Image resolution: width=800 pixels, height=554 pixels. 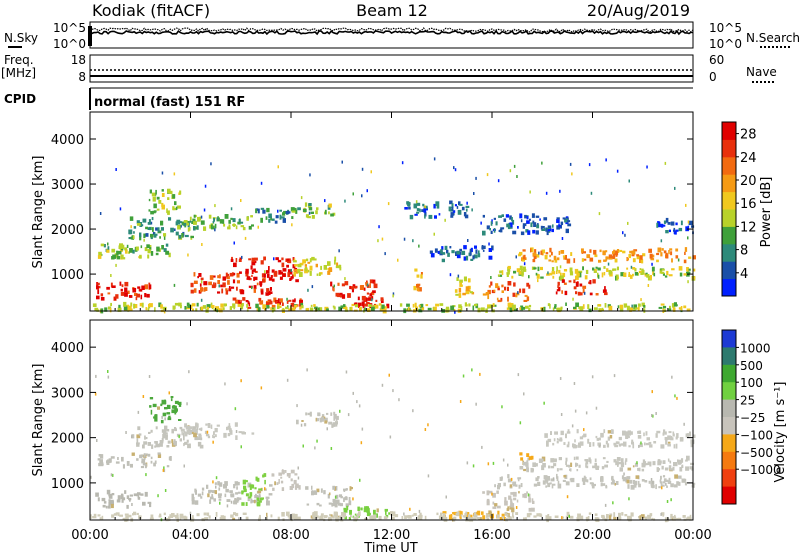 I want to click on freq-tick-high: 18, so click(x=78, y=60).